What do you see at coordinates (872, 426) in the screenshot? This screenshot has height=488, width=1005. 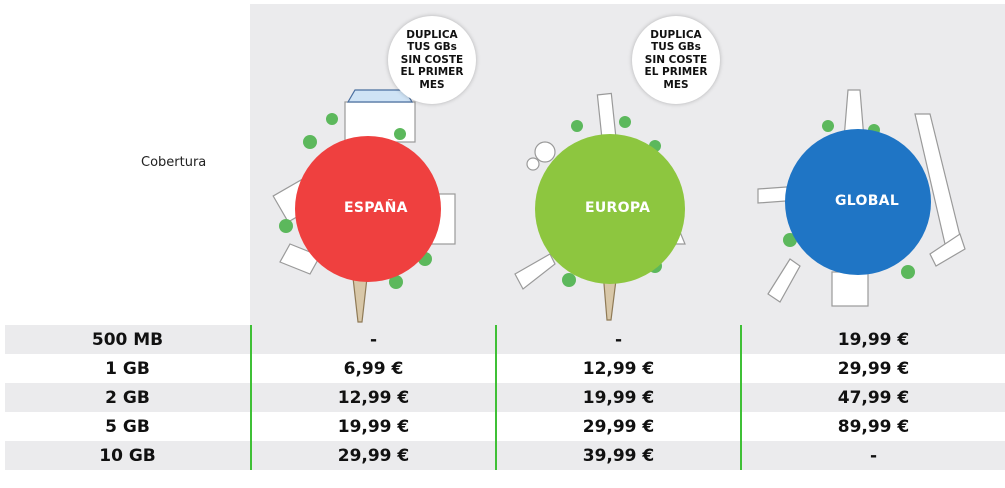 I see `price-global-cell: 89,99 €` at bounding box center [872, 426].